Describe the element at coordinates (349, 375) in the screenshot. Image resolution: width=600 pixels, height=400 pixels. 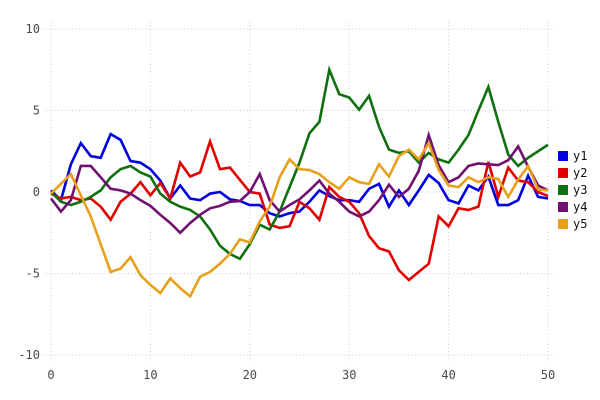
I see `x-tick-label-30: 30` at that location.